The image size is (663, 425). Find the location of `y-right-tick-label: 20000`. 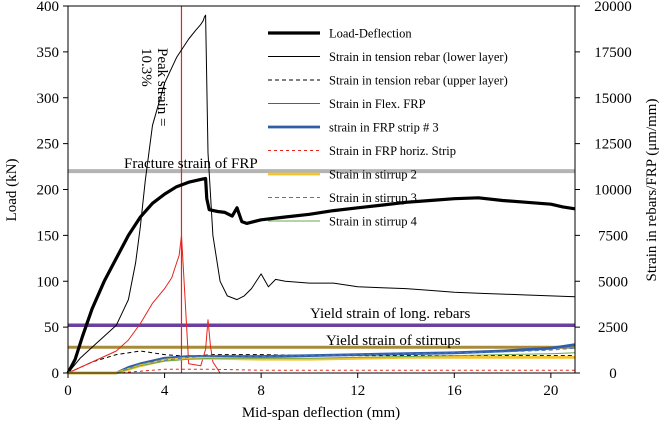

y-right-tick-label: 20000 is located at coordinates (613, 7).